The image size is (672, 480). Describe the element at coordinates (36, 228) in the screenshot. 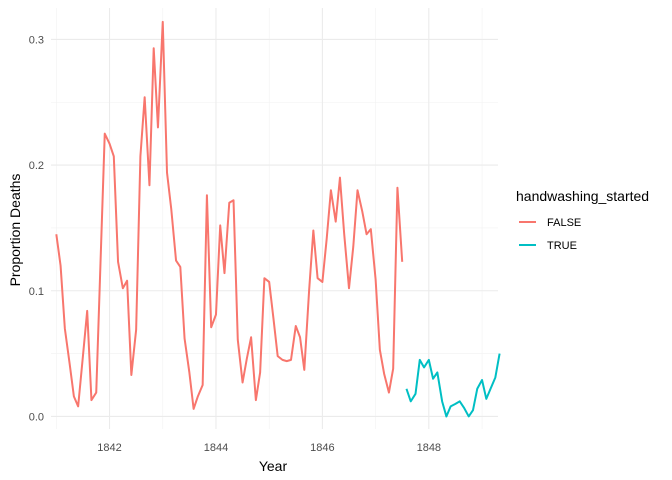

I see `y-axis-ticks: 0.0 0.1 0.2 0.3` at that location.